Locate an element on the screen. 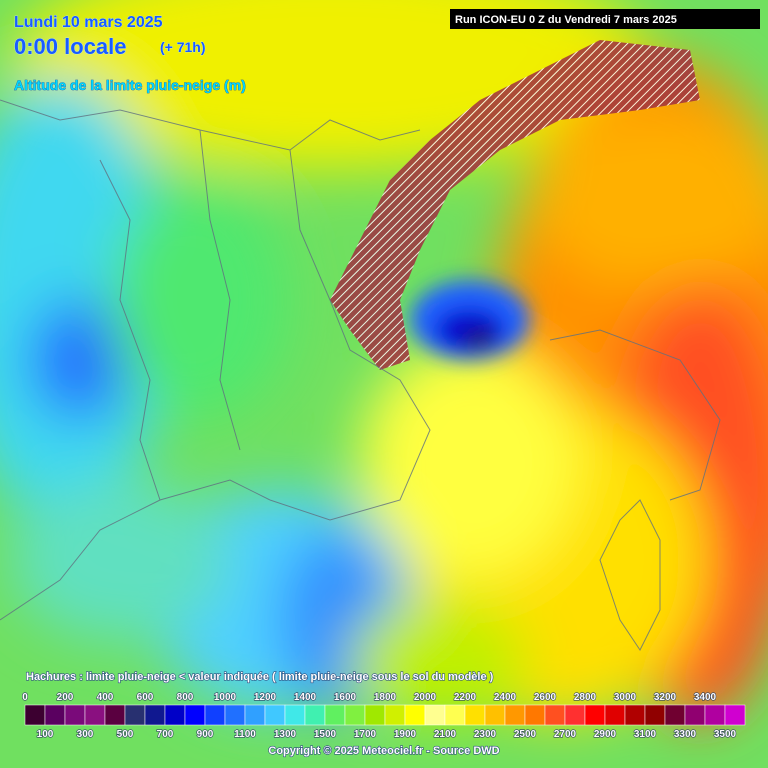  map-title: Altitude de la limite pluie-neige (m) is located at coordinates (130, 85).